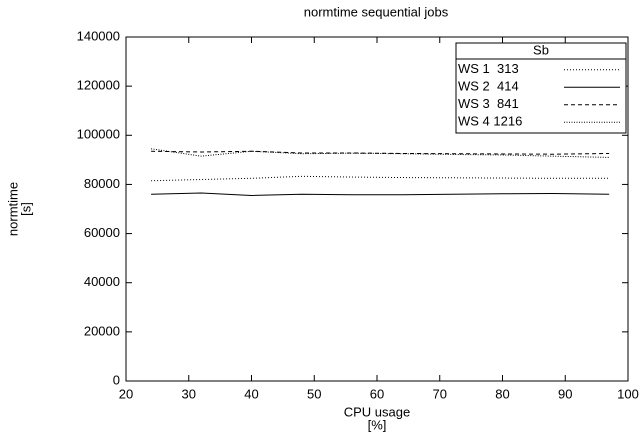 This screenshot has width=642, height=446. What do you see at coordinates (488, 103) in the screenshot?
I see `legend-label: WS 3 841` at bounding box center [488, 103].